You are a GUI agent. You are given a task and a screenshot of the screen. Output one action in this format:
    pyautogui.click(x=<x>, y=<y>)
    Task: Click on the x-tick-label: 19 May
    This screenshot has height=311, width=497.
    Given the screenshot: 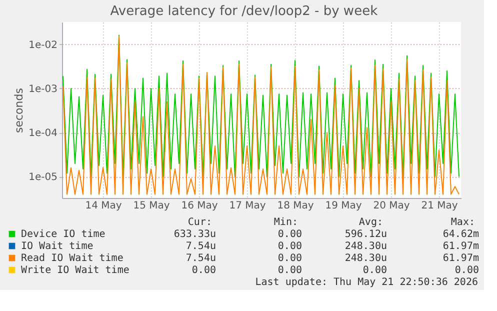 What is the action you would take?
    pyautogui.click(x=343, y=206)
    